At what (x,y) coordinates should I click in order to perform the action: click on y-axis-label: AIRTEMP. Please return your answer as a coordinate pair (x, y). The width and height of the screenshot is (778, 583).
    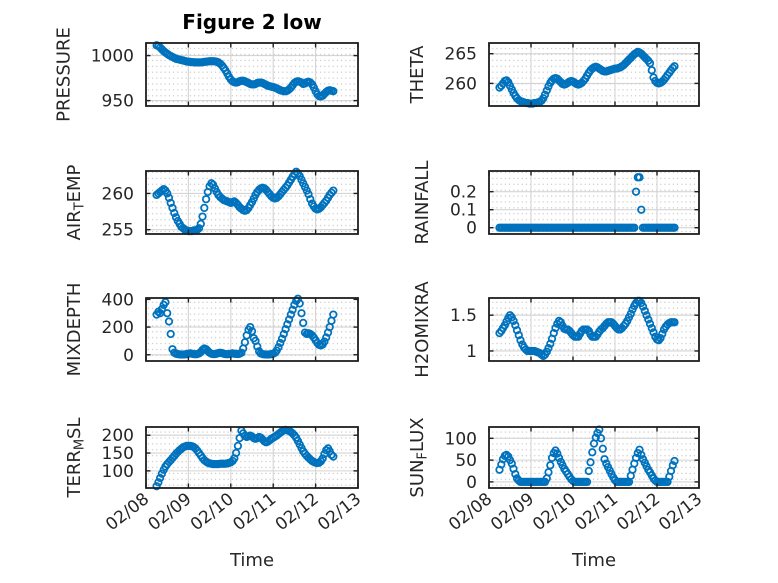
    Looking at the image, I should click on (76, 202).